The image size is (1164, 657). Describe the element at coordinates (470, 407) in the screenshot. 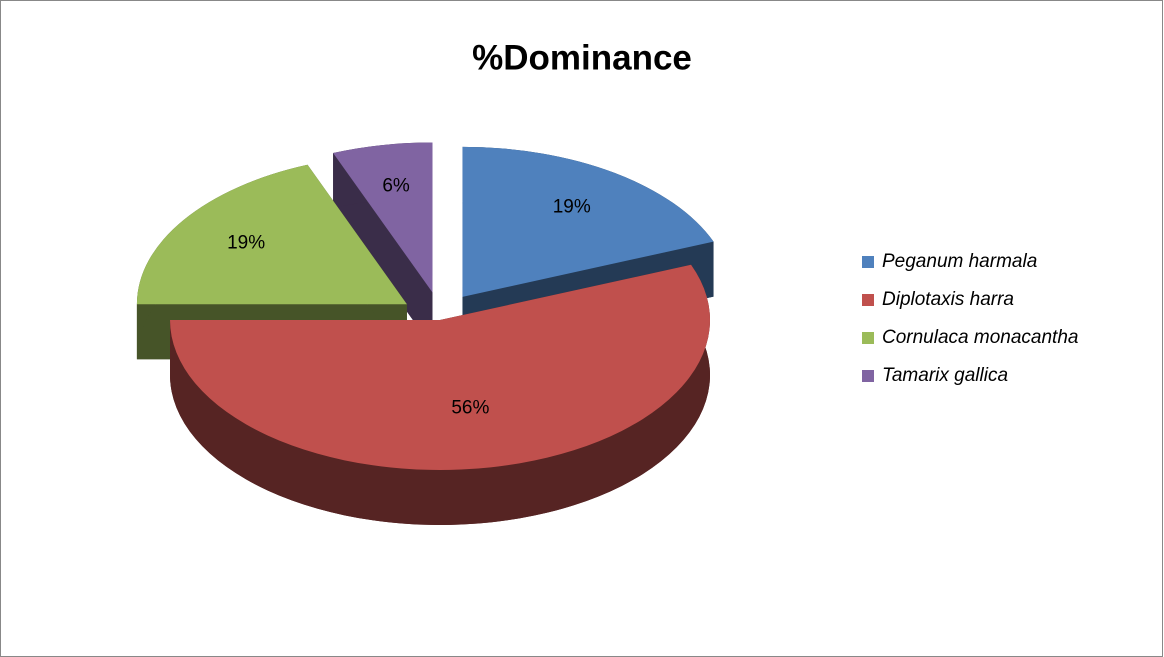

I see `data-label: 56%` at that location.